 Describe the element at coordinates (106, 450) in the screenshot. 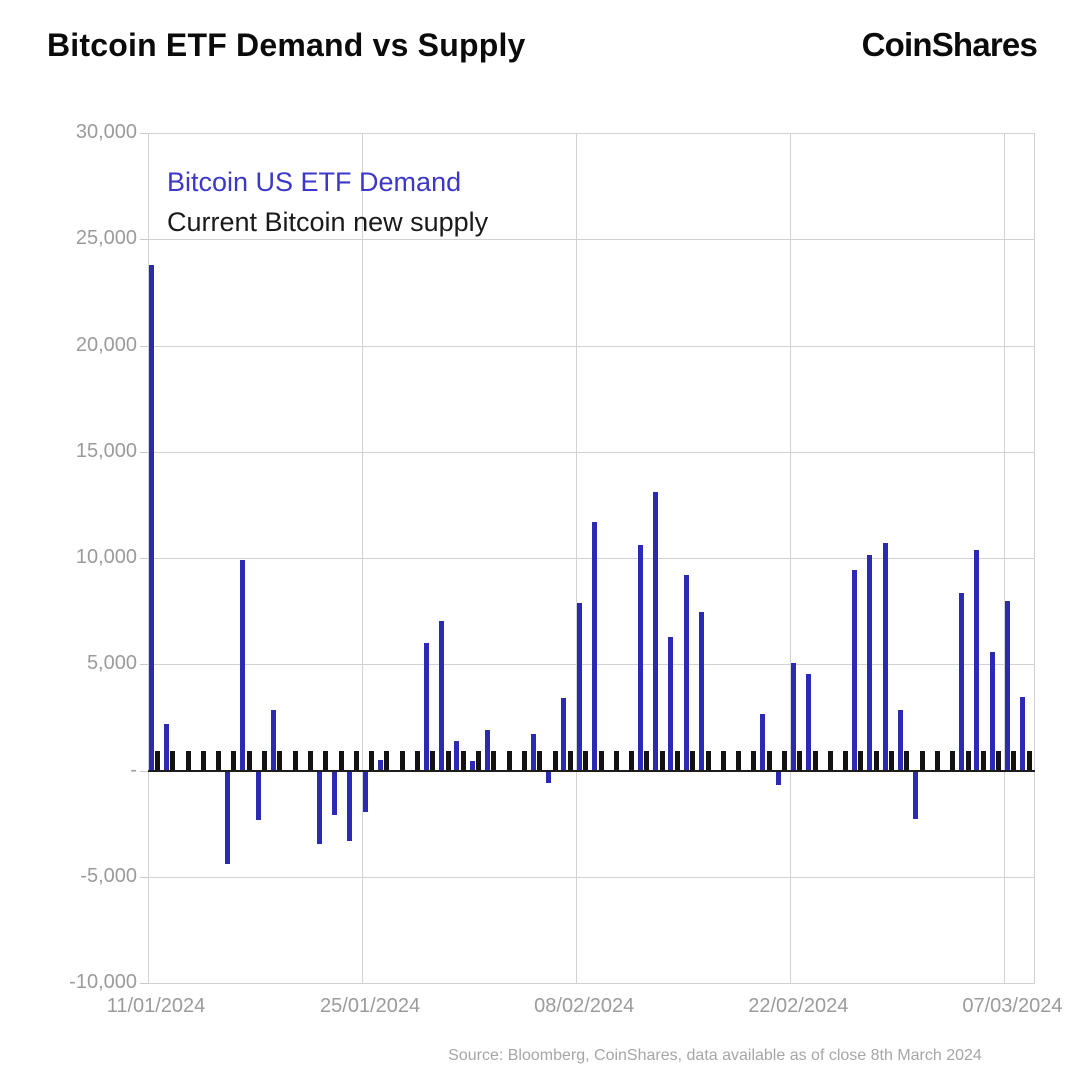

I see `y-axis-label: 15,000` at that location.